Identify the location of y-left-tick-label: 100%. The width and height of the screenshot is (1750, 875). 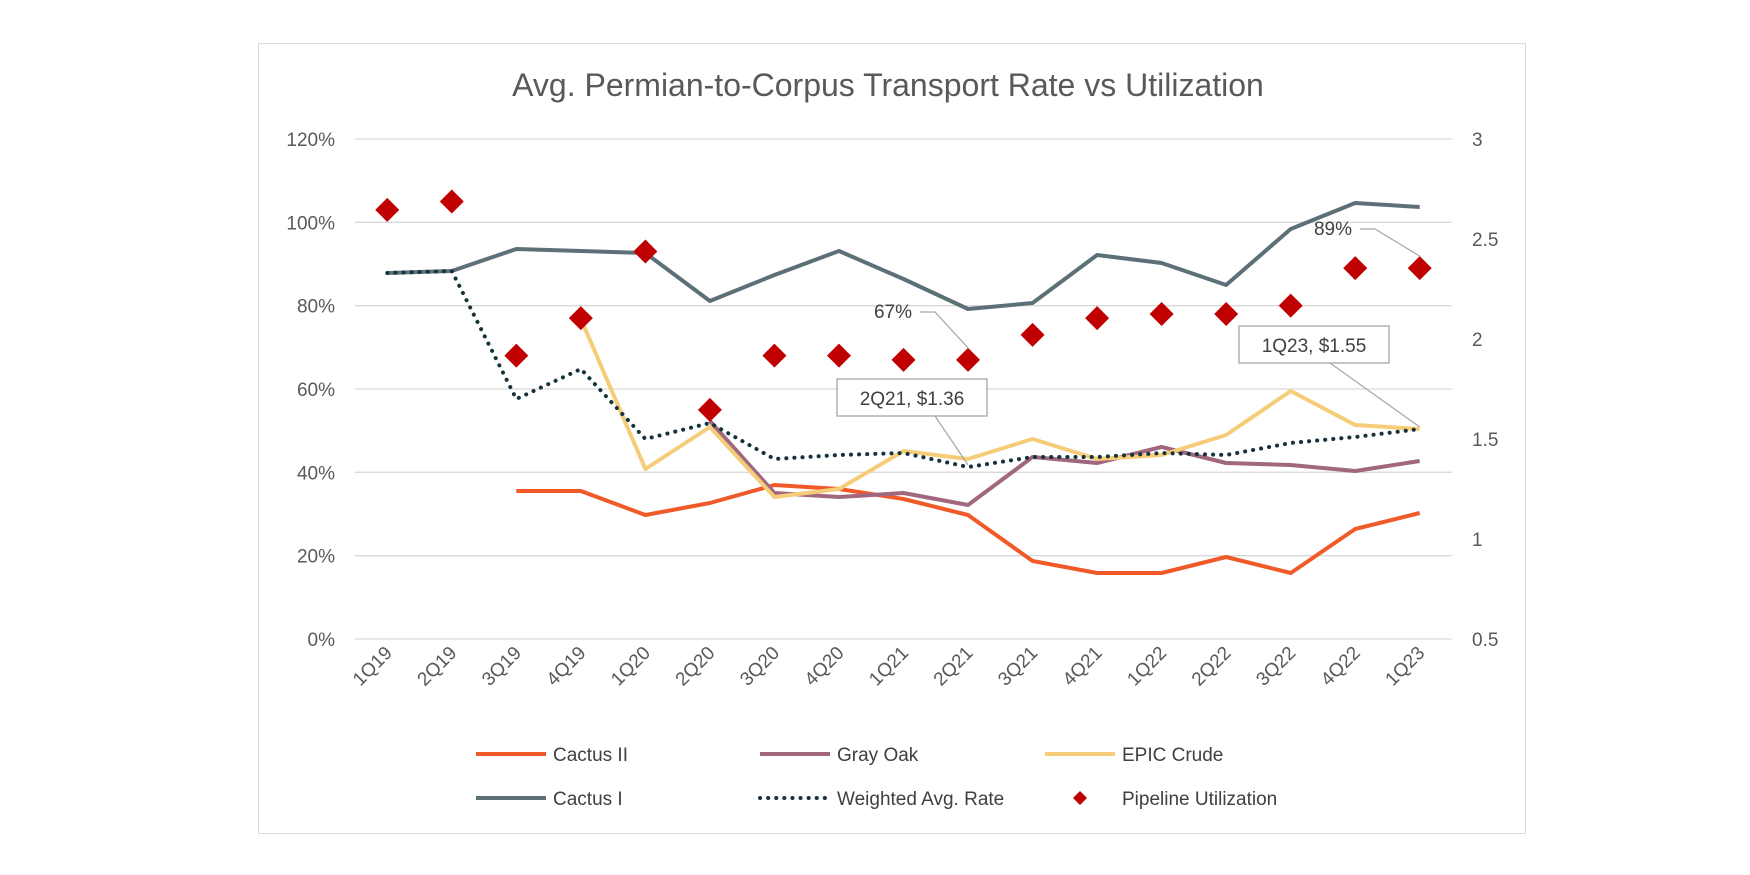
(310, 223).